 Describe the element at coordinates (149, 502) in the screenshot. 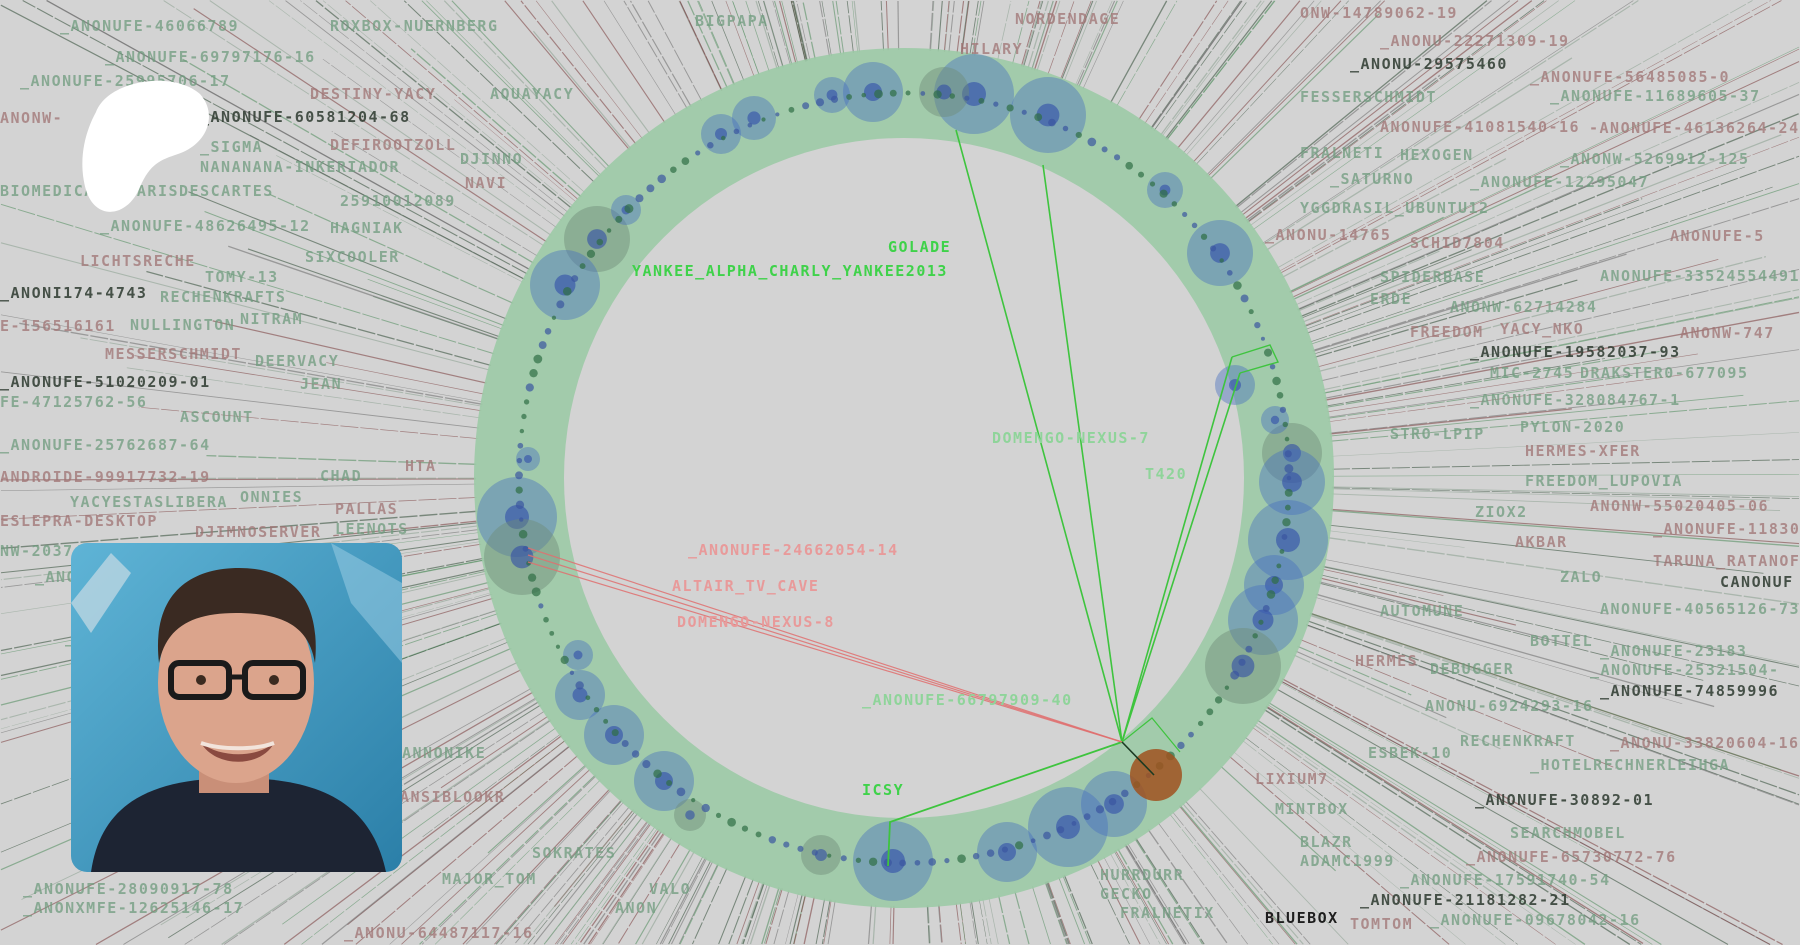

I see `outer-peer-label: YACYESTASLIBERA` at that location.